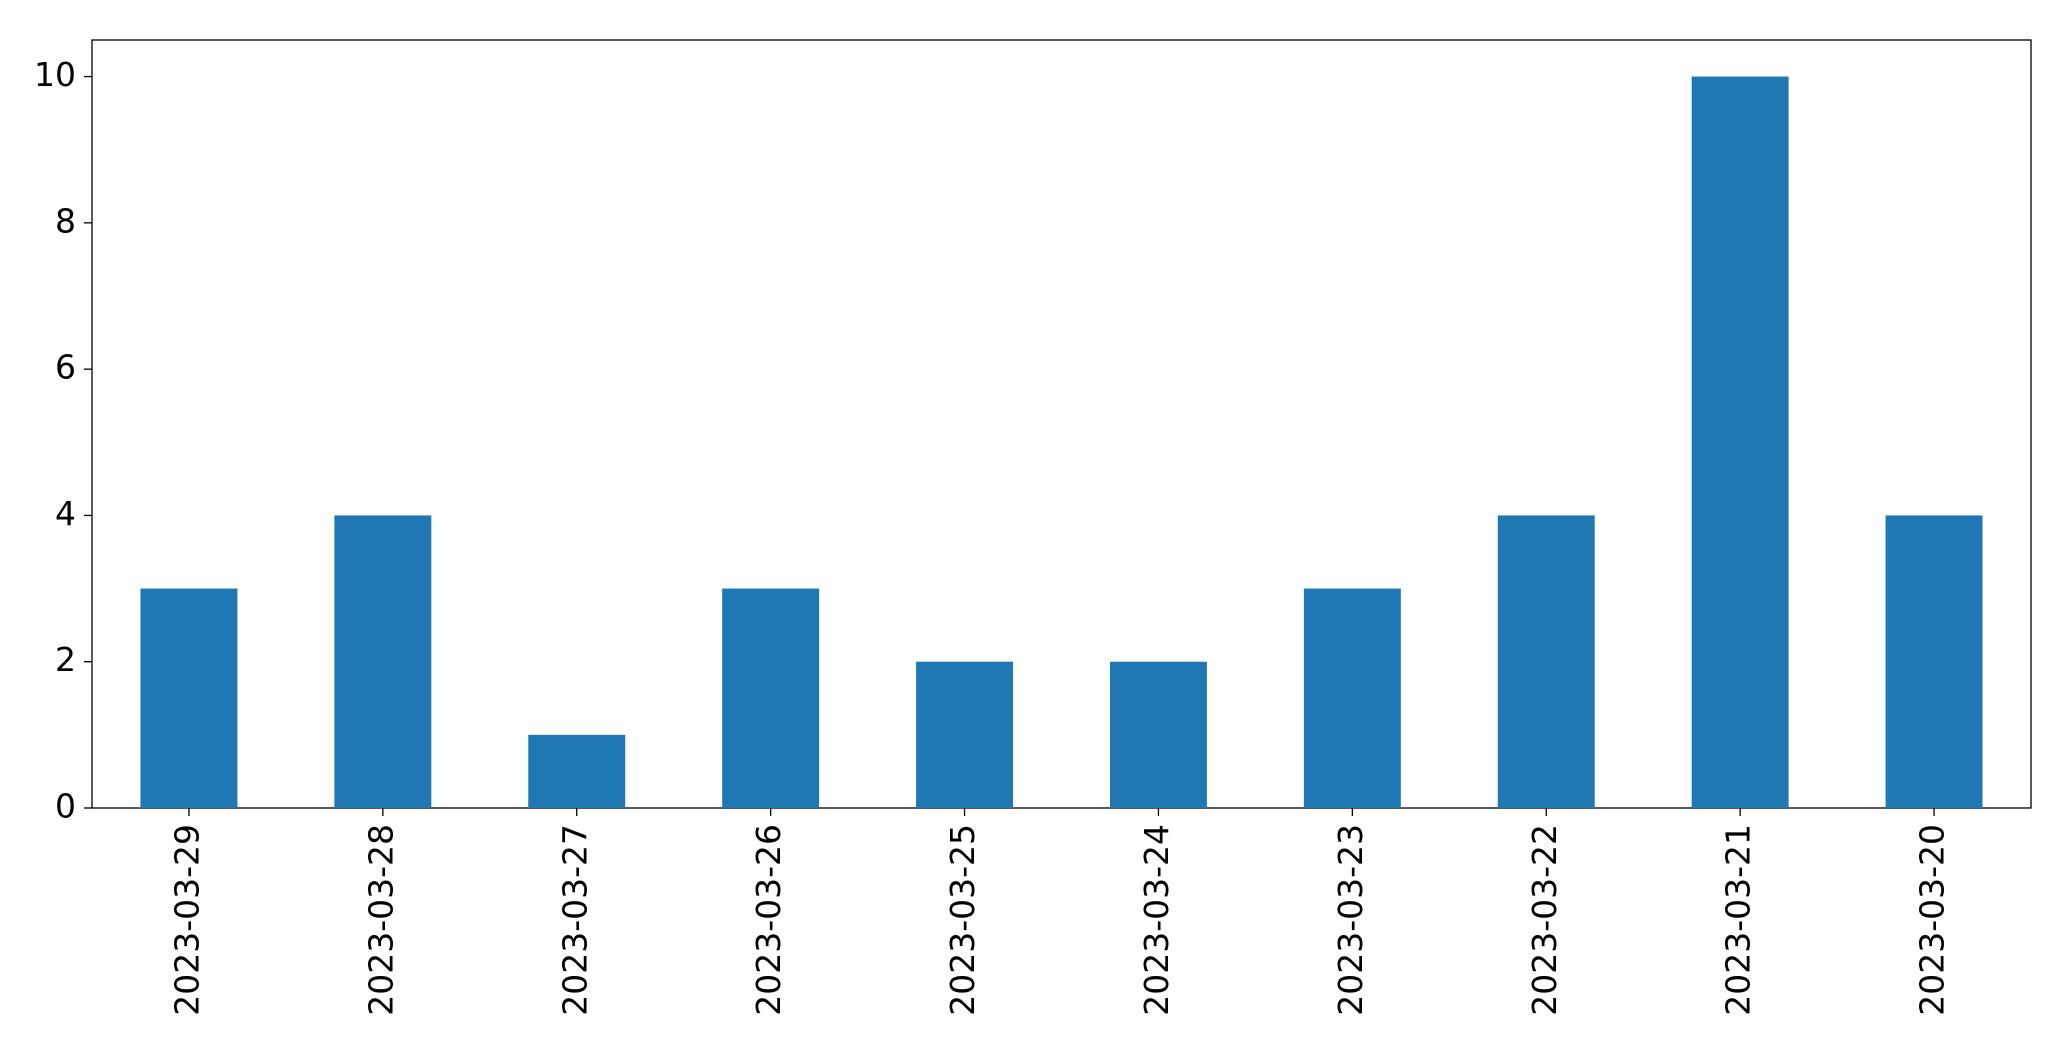 The height and width of the screenshot is (1061, 2071). Describe the element at coordinates (574, 920) in the screenshot. I see `x-tick-label: 2023-03-27` at that location.